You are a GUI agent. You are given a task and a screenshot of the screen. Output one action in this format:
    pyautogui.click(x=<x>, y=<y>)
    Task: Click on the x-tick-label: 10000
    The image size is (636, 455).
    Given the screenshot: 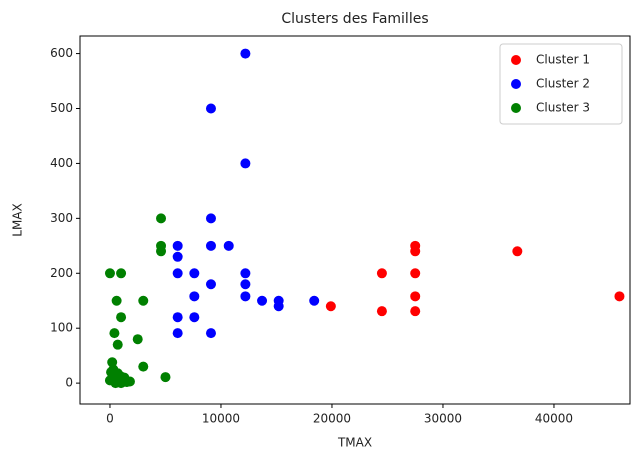 What is the action you would take?
    pyautogui.click(x=221, y=419)
    